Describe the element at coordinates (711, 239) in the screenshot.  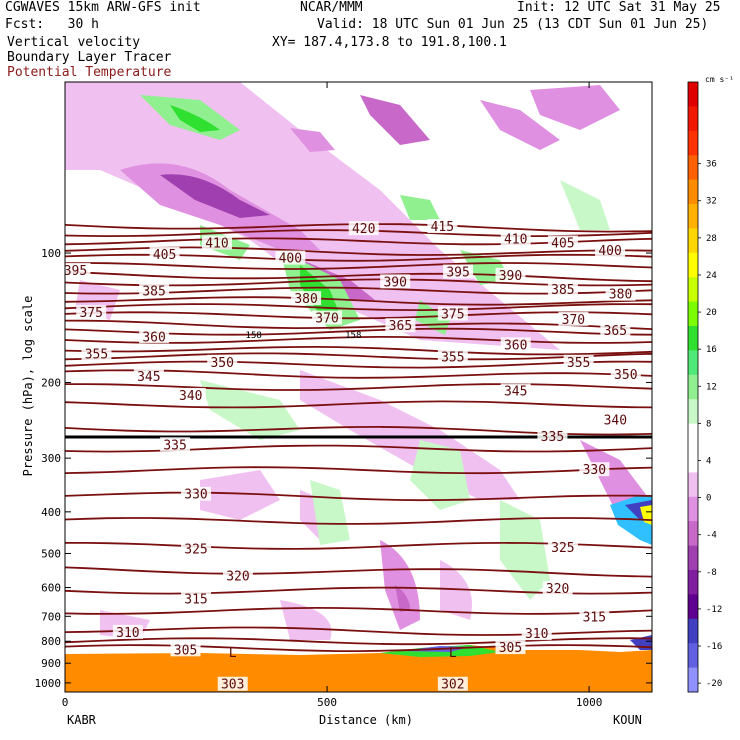
I see `colorbar-label: 28` at that location.